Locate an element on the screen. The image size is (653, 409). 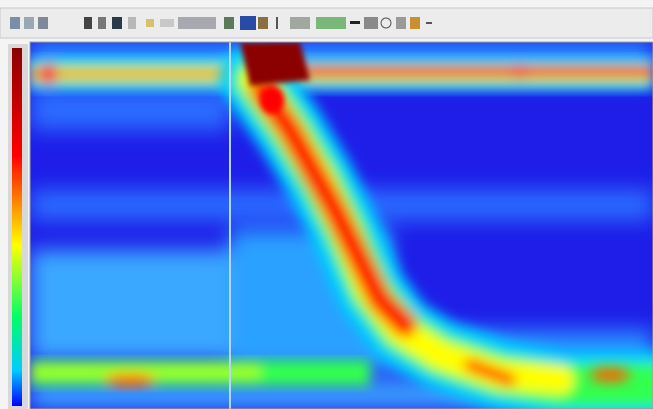
lower-band is located at coordinates (330, 373).